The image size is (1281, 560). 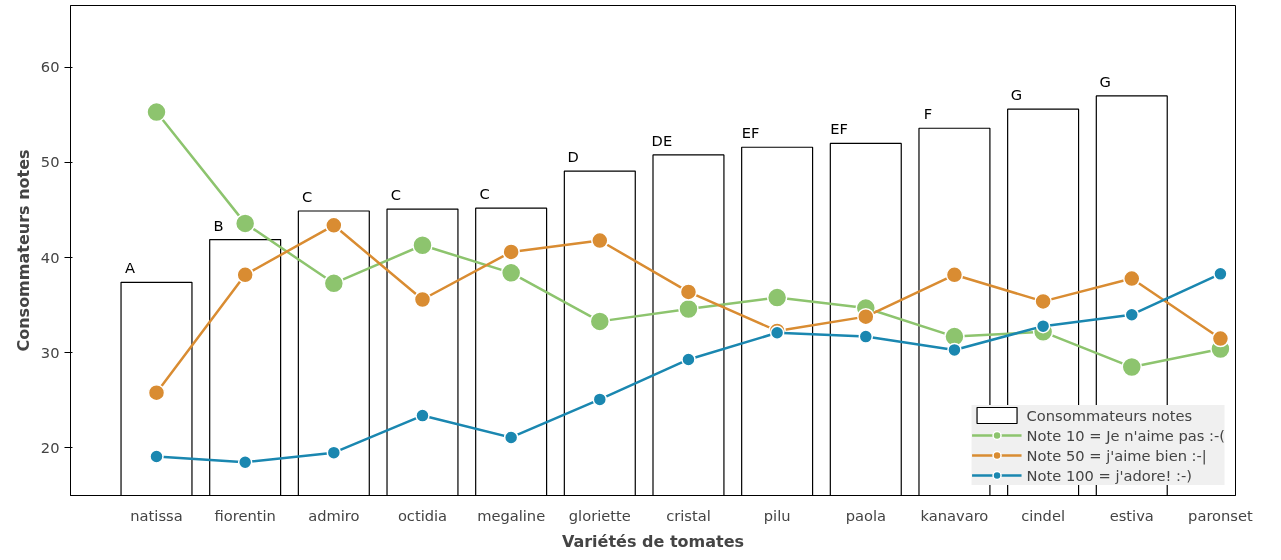 What do you see at coordinates (50, 257) in the screenshot?
I see `y-tick-label: 40` at bounding box center [50, 257].